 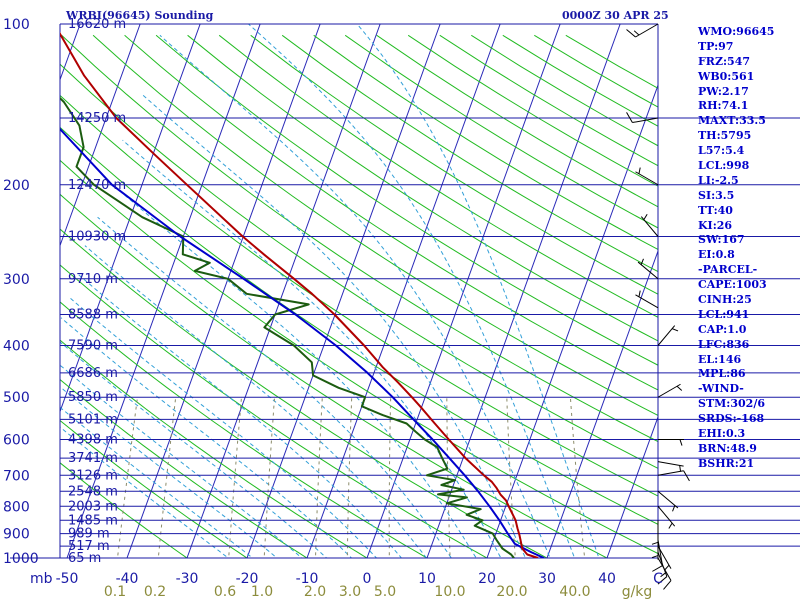 What do you see at coordinates (21, 559) in the screenshot?
I see `pressure-tick-label: 1000` at bounding box center [21, 559].